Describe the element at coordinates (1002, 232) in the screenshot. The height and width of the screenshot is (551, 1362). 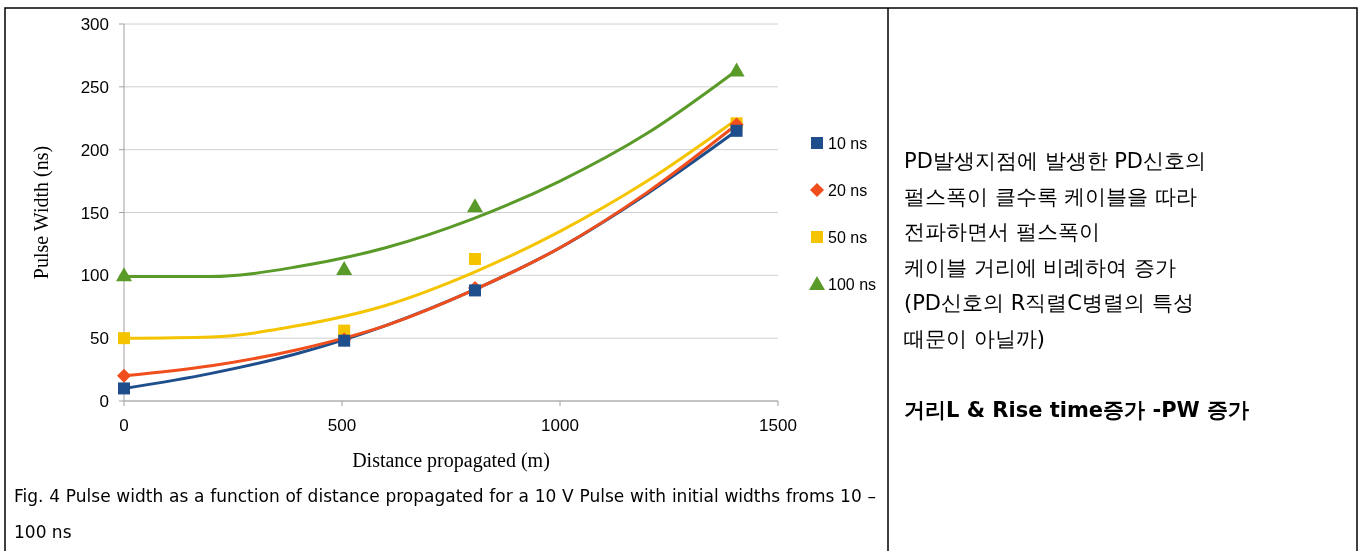
I see `text: 전파하면서 펄스폭이` at that location.